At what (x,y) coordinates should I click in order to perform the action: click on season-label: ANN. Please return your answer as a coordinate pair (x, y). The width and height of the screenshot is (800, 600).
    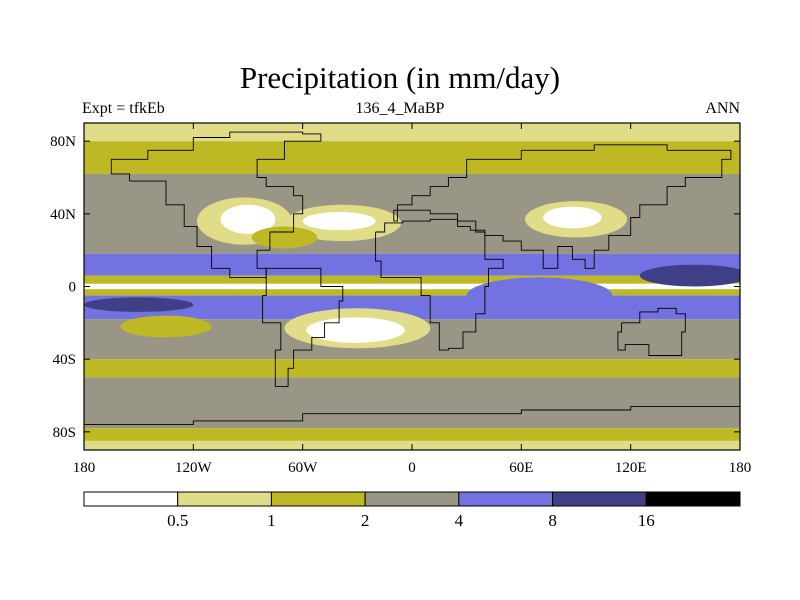
    Looking at the image, I should click on (722, 108).